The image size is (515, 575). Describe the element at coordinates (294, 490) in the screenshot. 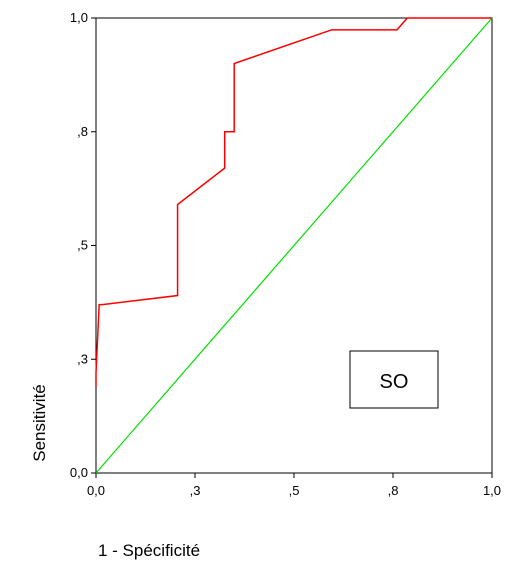

I see `x-tick-label: ,5` at that location.